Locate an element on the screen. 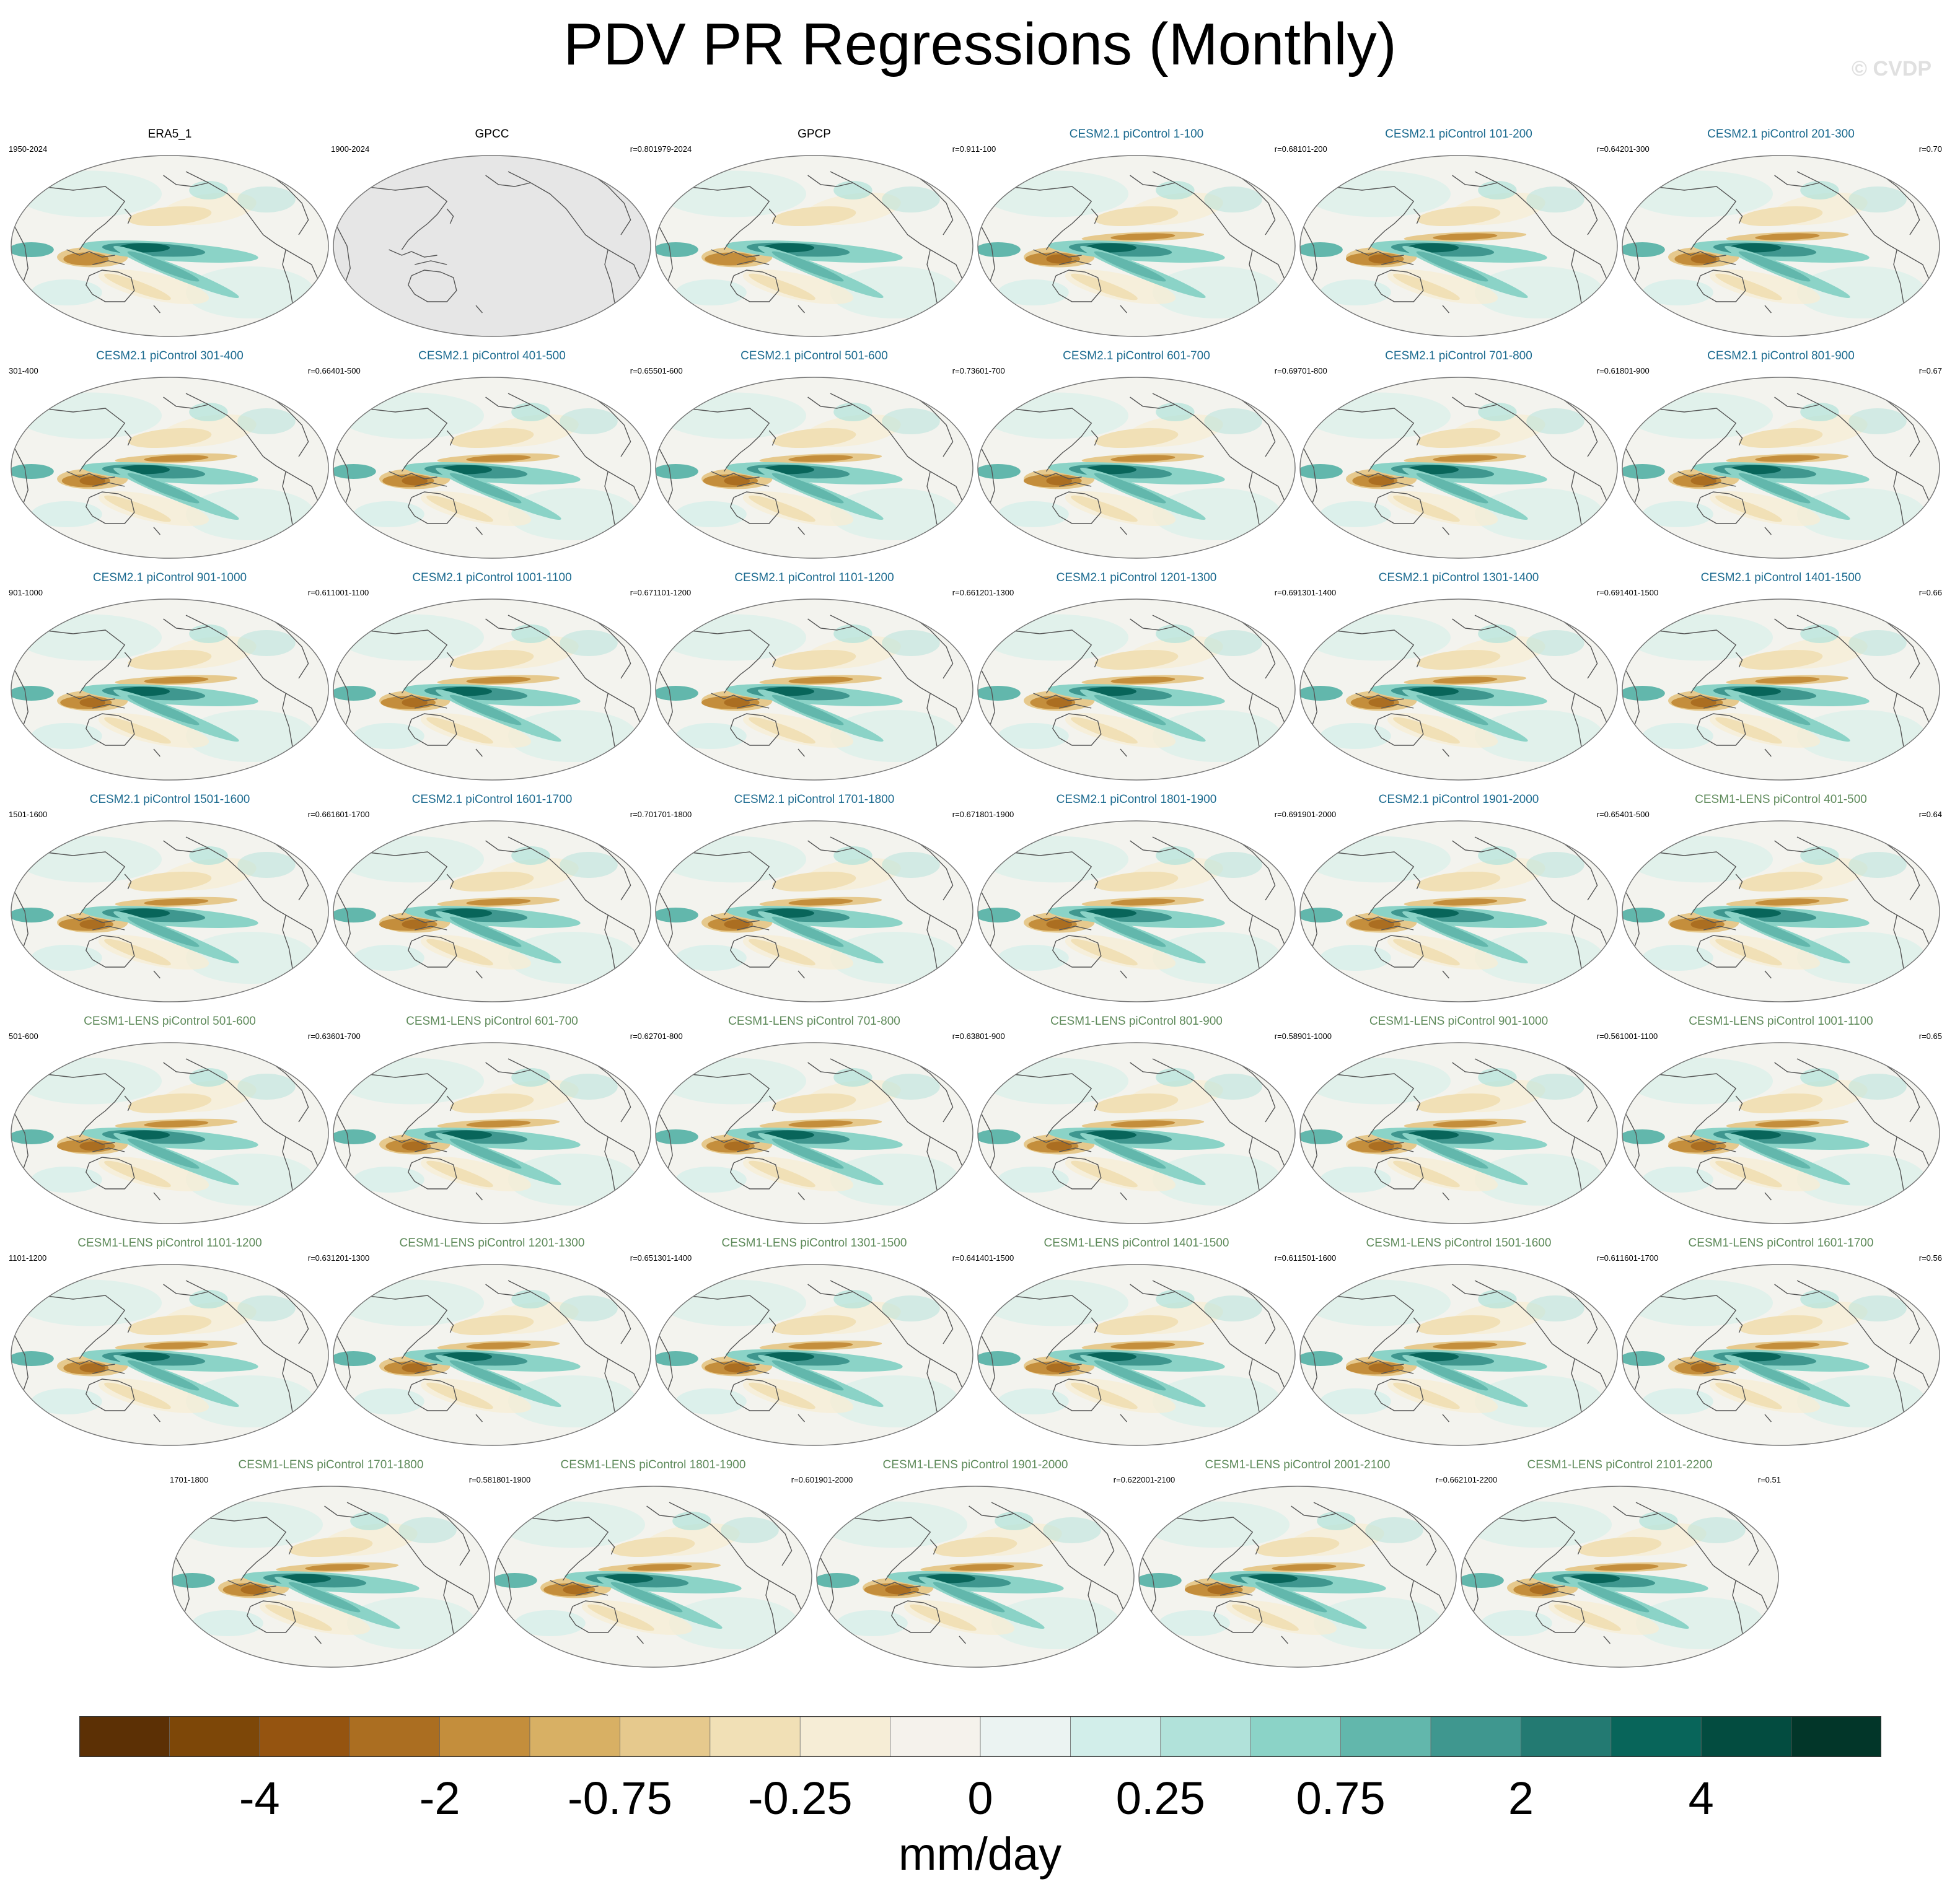 This screenshot has width=1960, height=1884. panel-pattern-correlation: r=0.65 is located at coordinates (641, 1258).